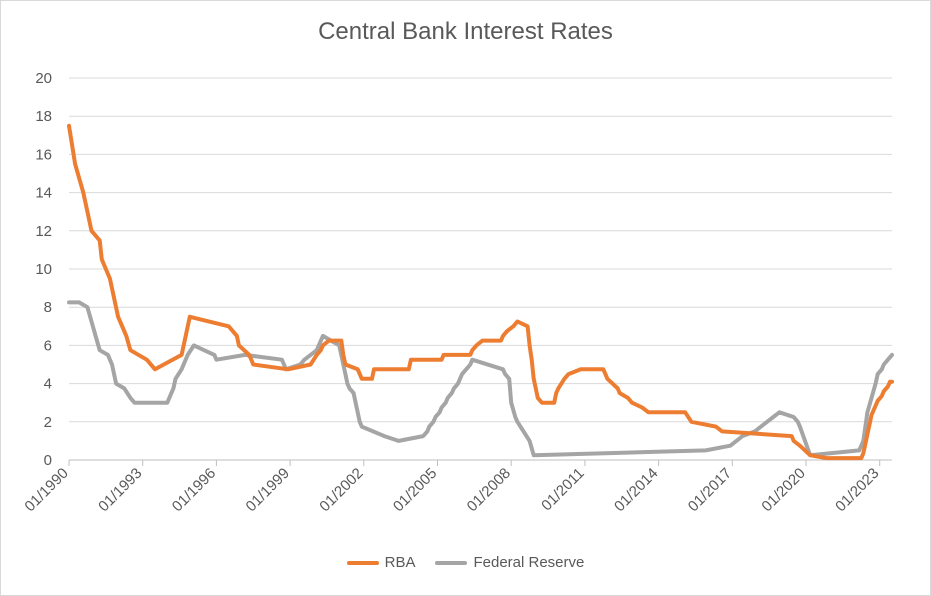 This screenshot has height=596, width=931. What do you see at coordinates (529, 562) in the screenshot?
I see `legend-label: Federal Reserve` at bounding box center [529, 562].